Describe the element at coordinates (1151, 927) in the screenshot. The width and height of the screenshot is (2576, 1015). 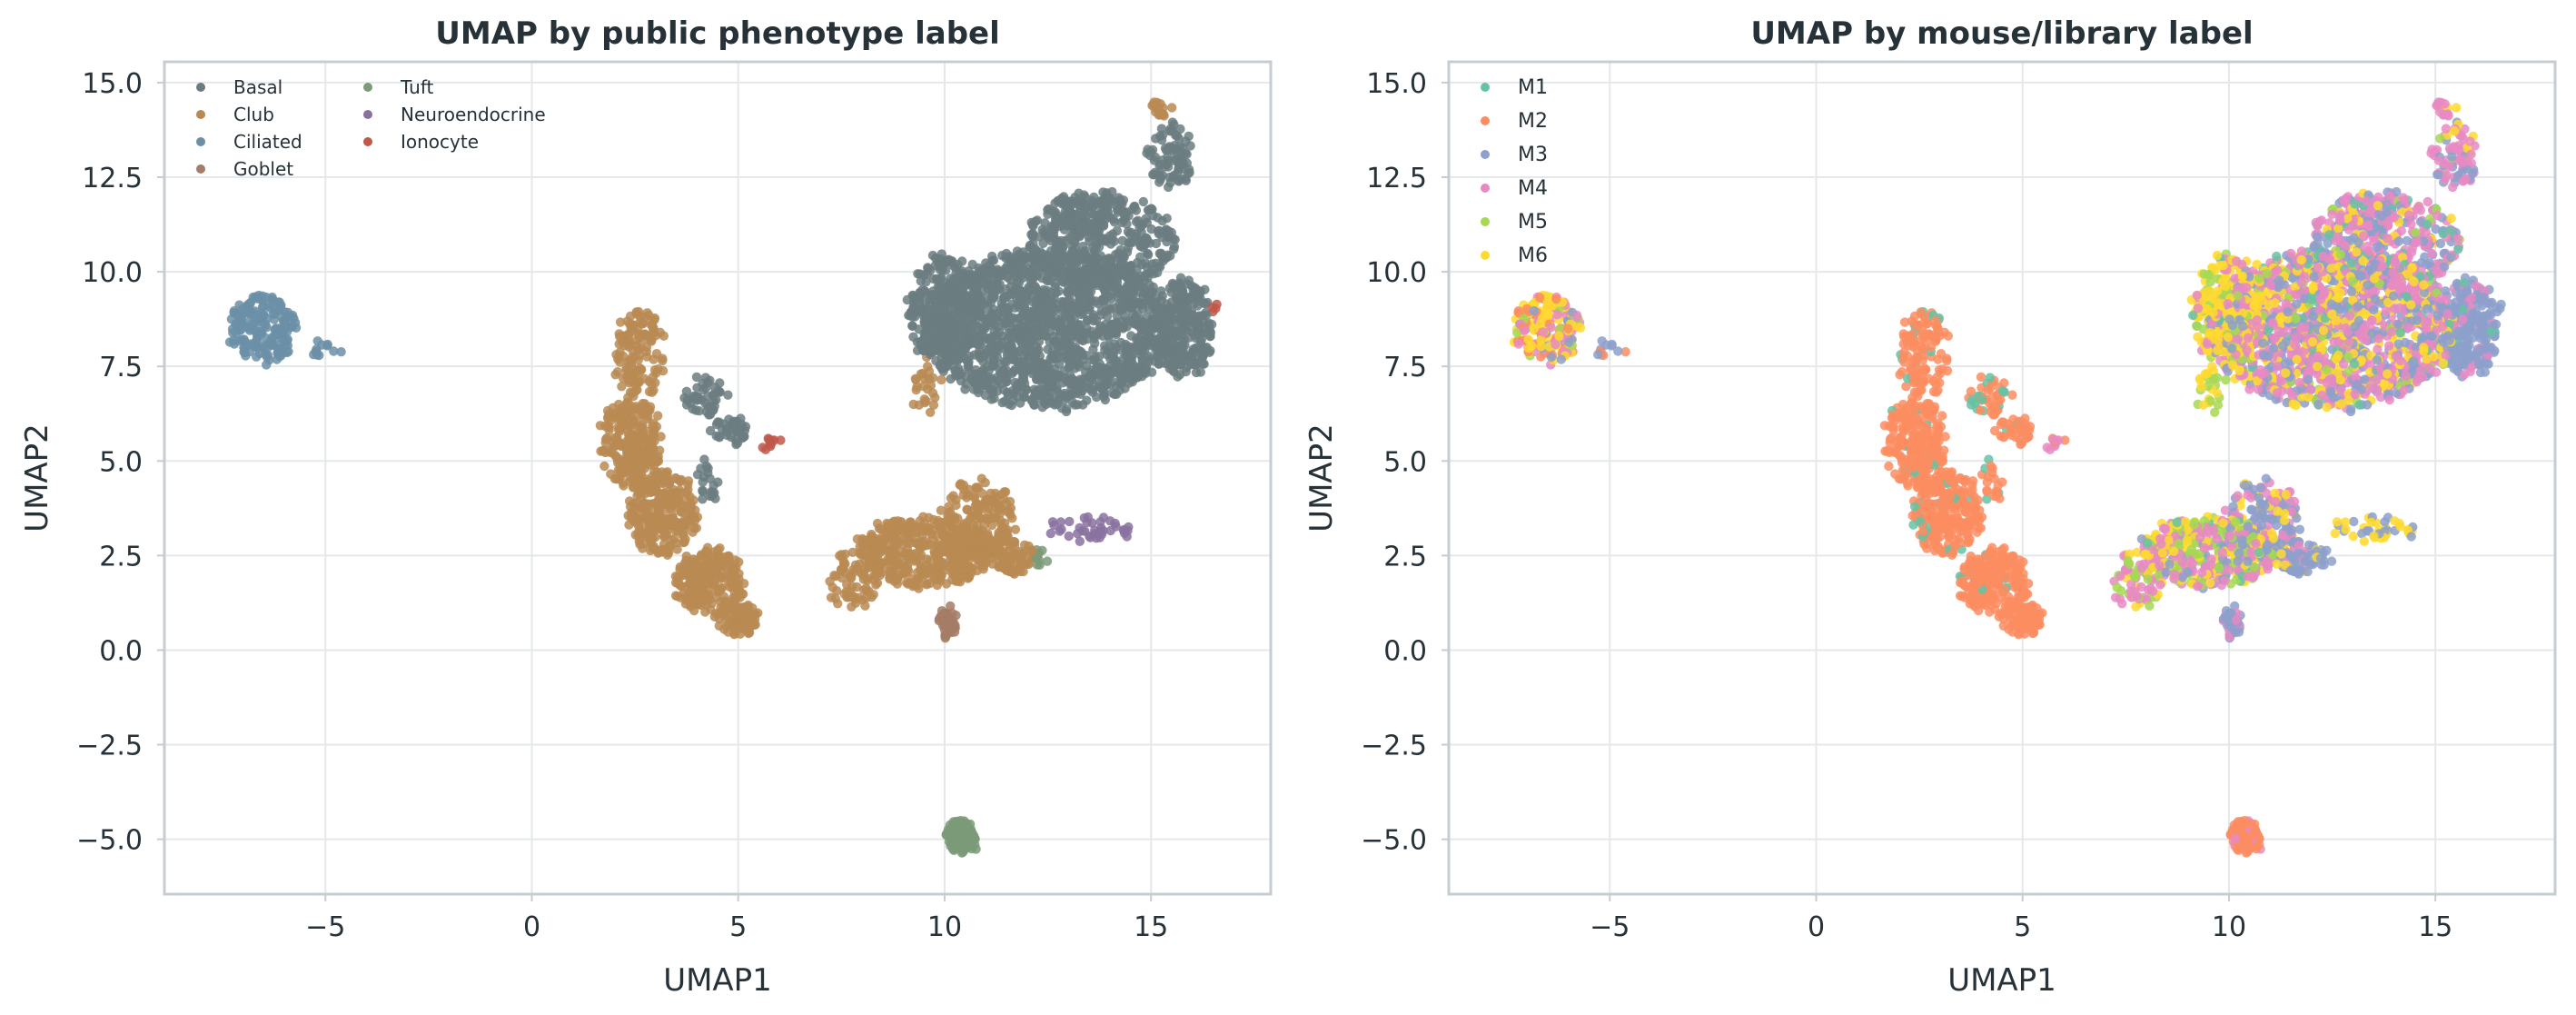
I see `x-tick-label: 15` at that location.